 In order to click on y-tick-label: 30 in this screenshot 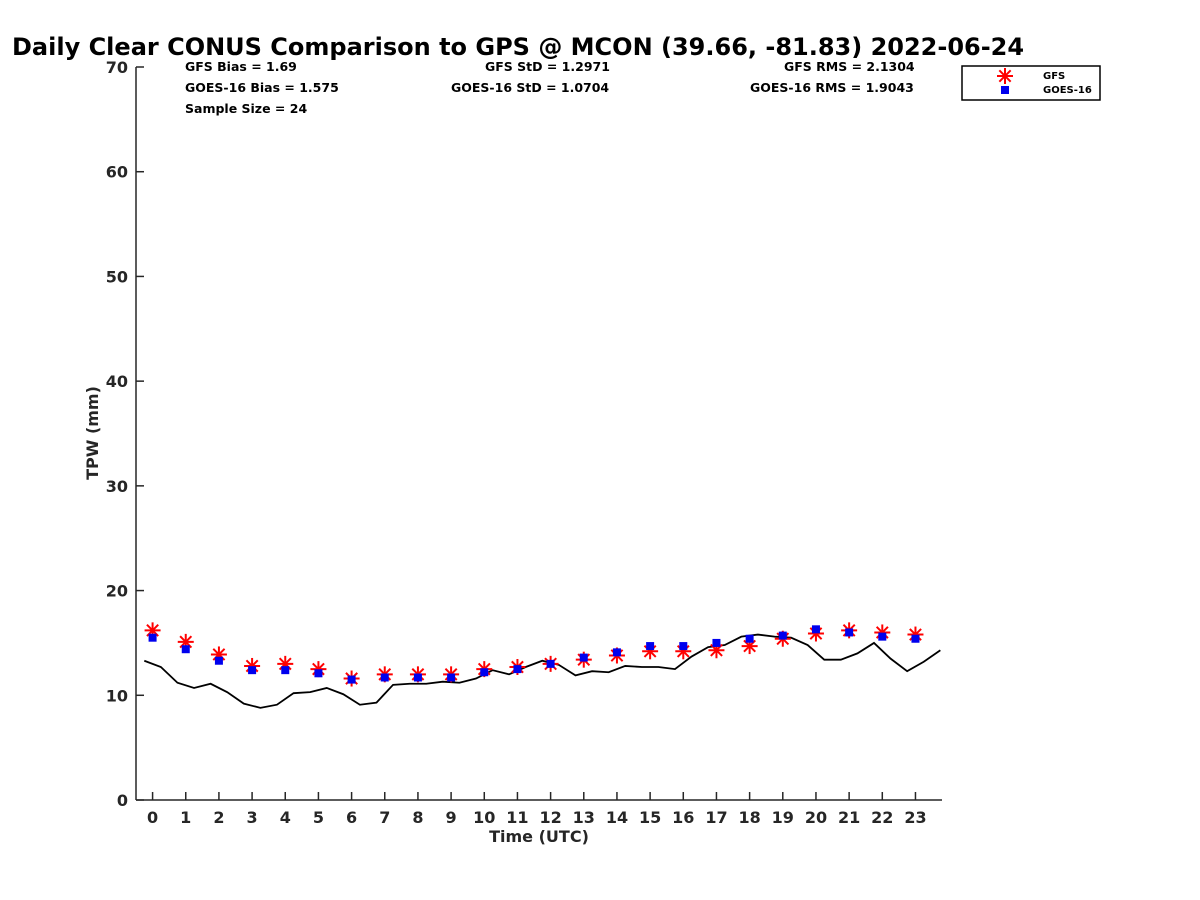, I will do `click(117, 486)`.